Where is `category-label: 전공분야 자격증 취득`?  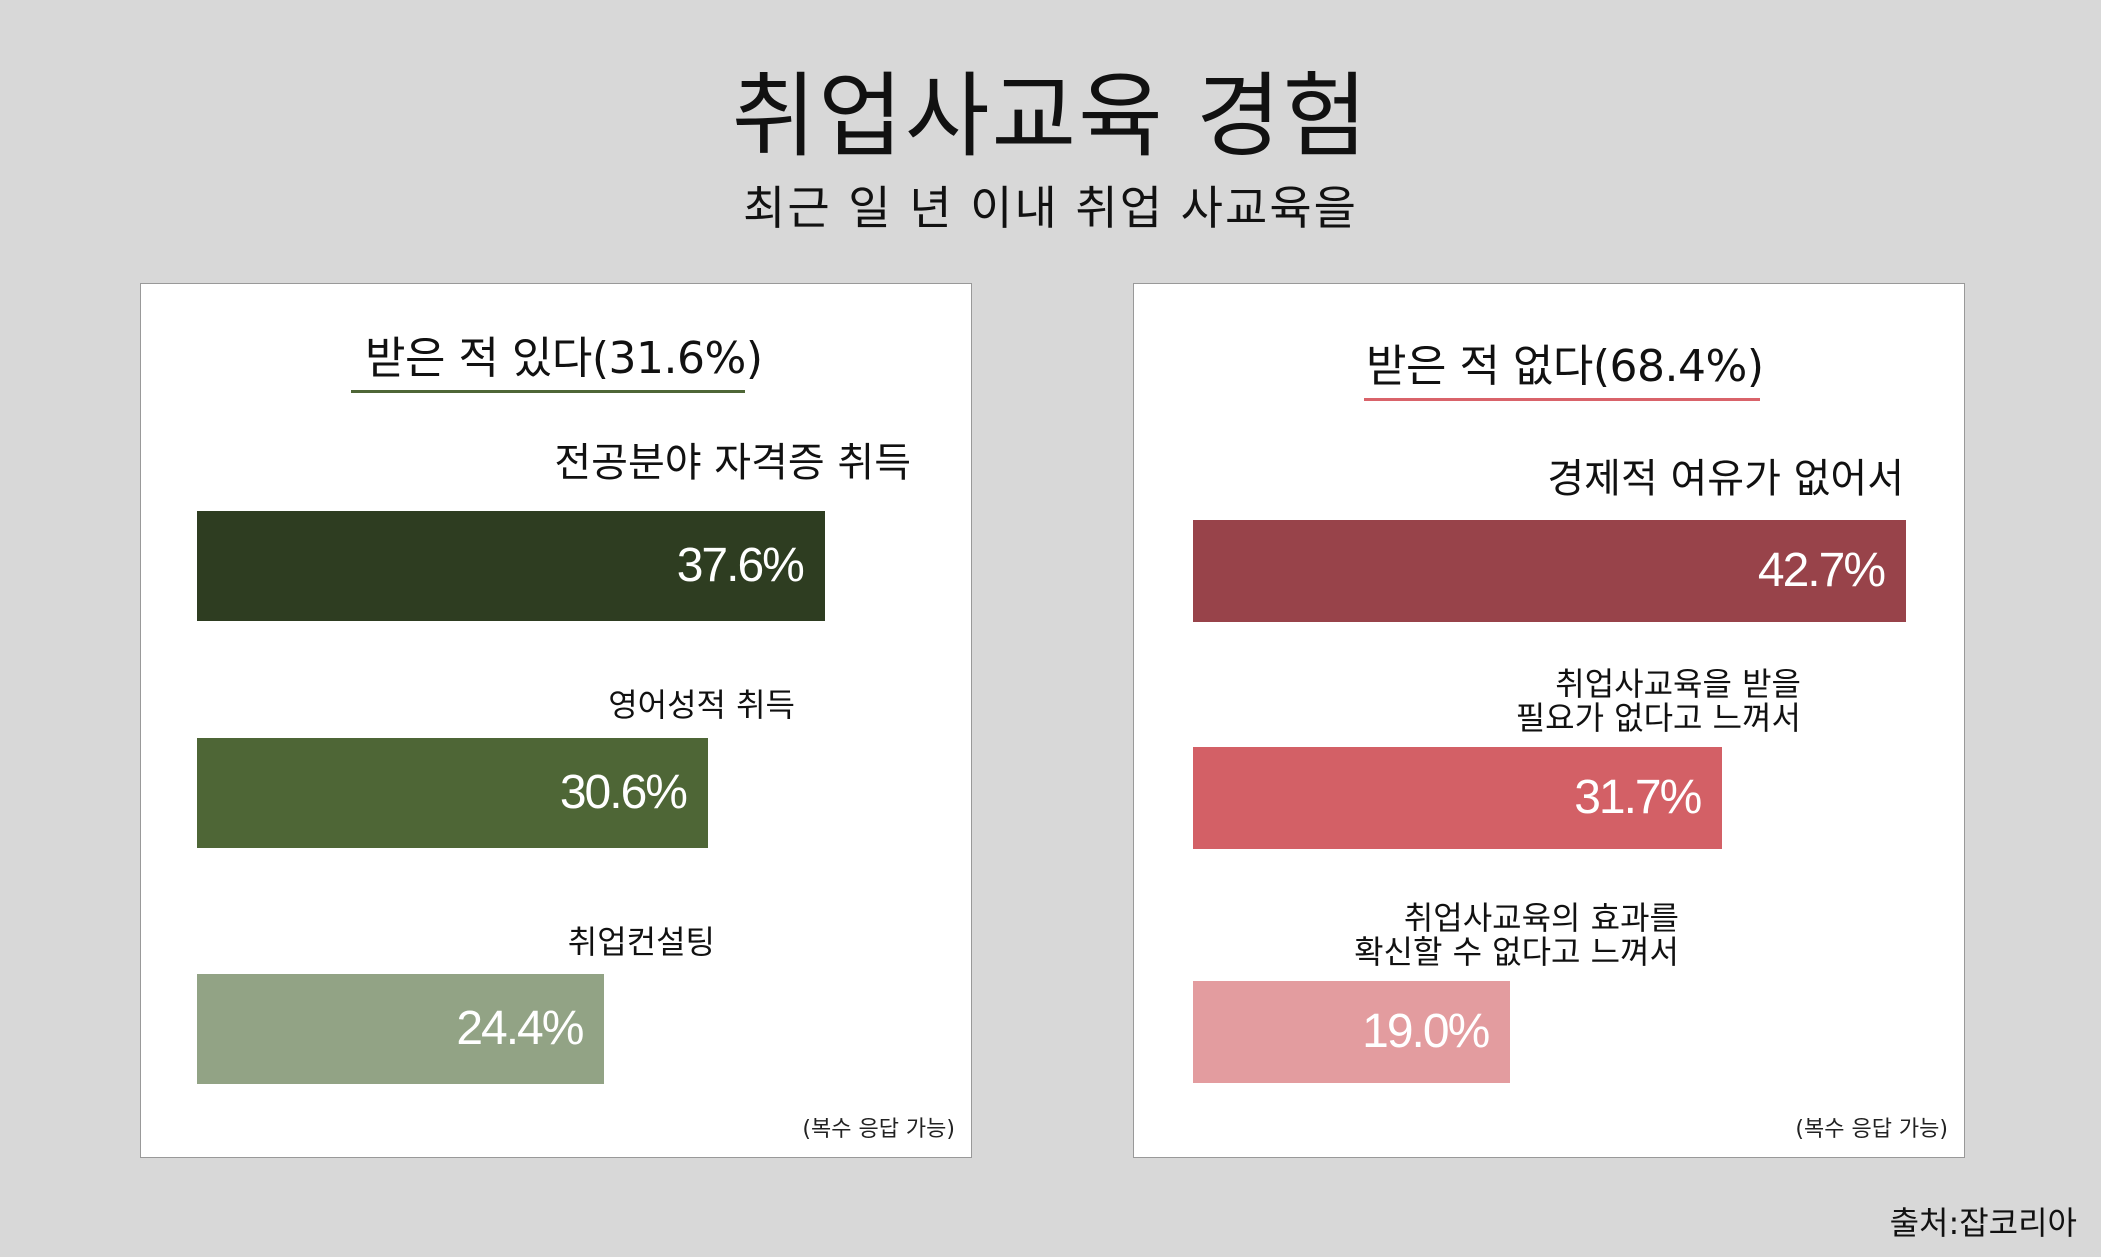 category-label: 전공분야 자격증 취득 is located at coordinates (732, 463).